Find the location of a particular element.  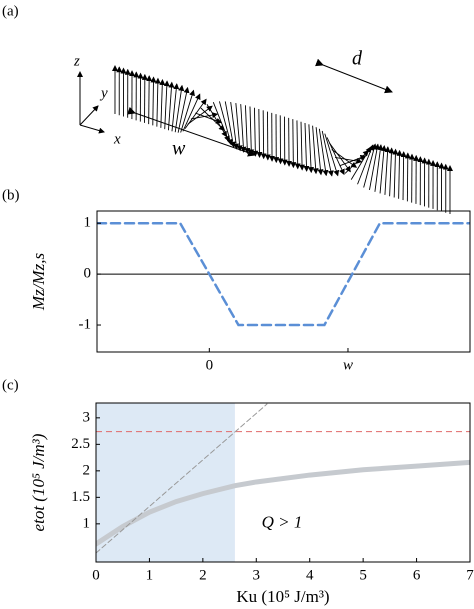

x-tick-label: 6 is located at coordinates (417, 575).